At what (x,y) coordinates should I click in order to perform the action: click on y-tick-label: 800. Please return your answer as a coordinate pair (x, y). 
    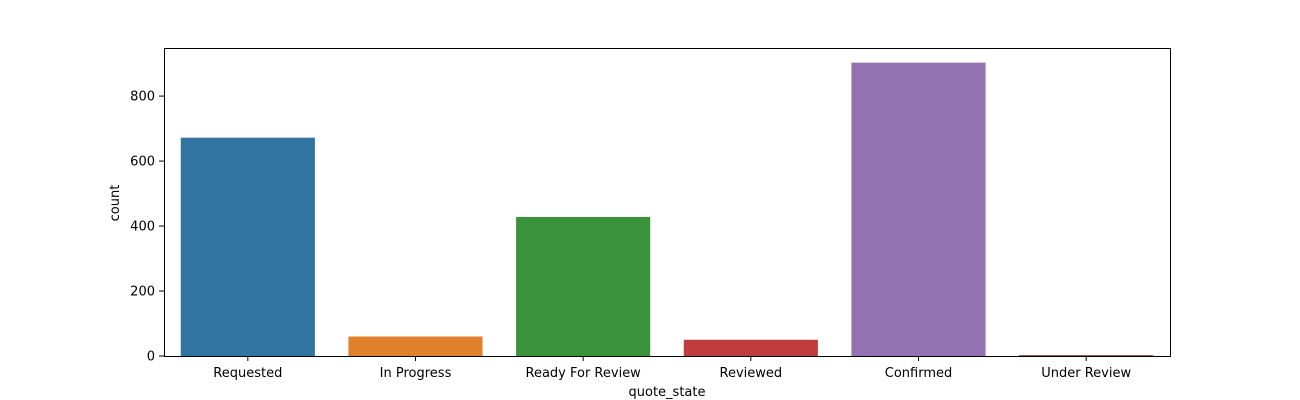
    Looking at the image, I should click on (142, 97).